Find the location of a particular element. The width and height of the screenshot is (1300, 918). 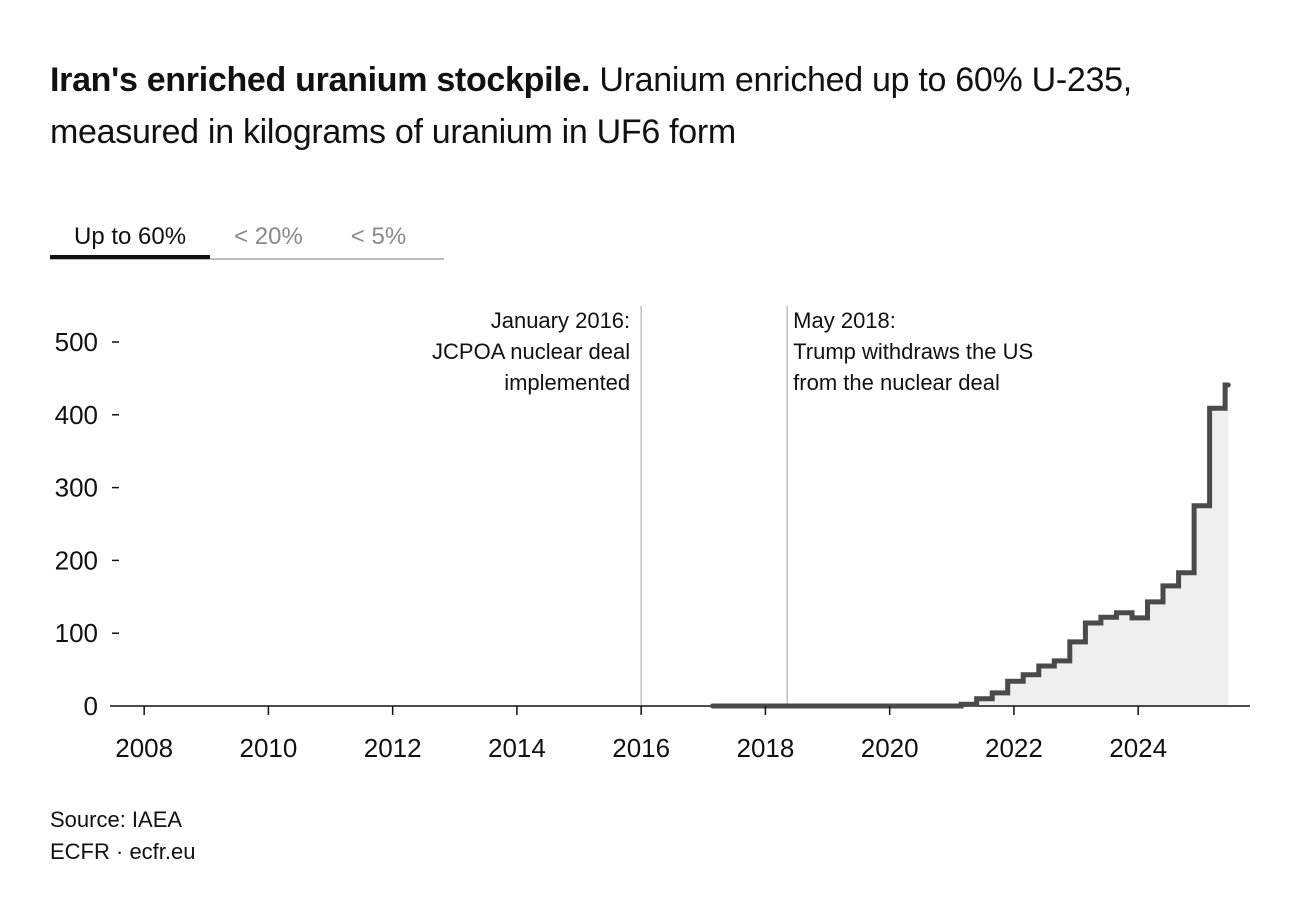

annotation-text-1-0: May 2018: is located at coordinates (844, 320).